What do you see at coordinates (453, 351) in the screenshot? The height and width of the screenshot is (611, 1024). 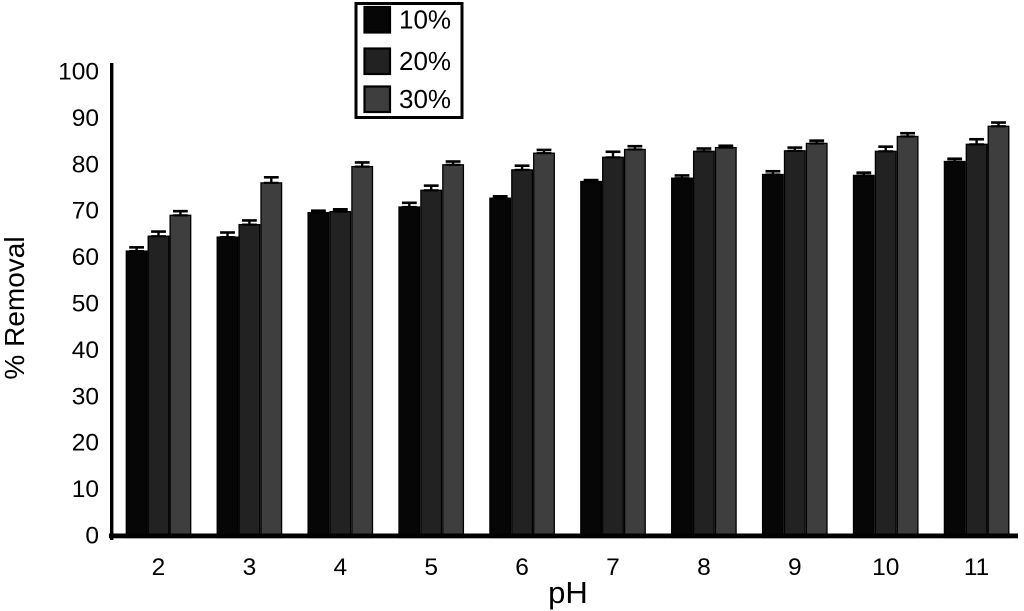 I see `bar-30%-ph5` at bounding box center [453, 351].